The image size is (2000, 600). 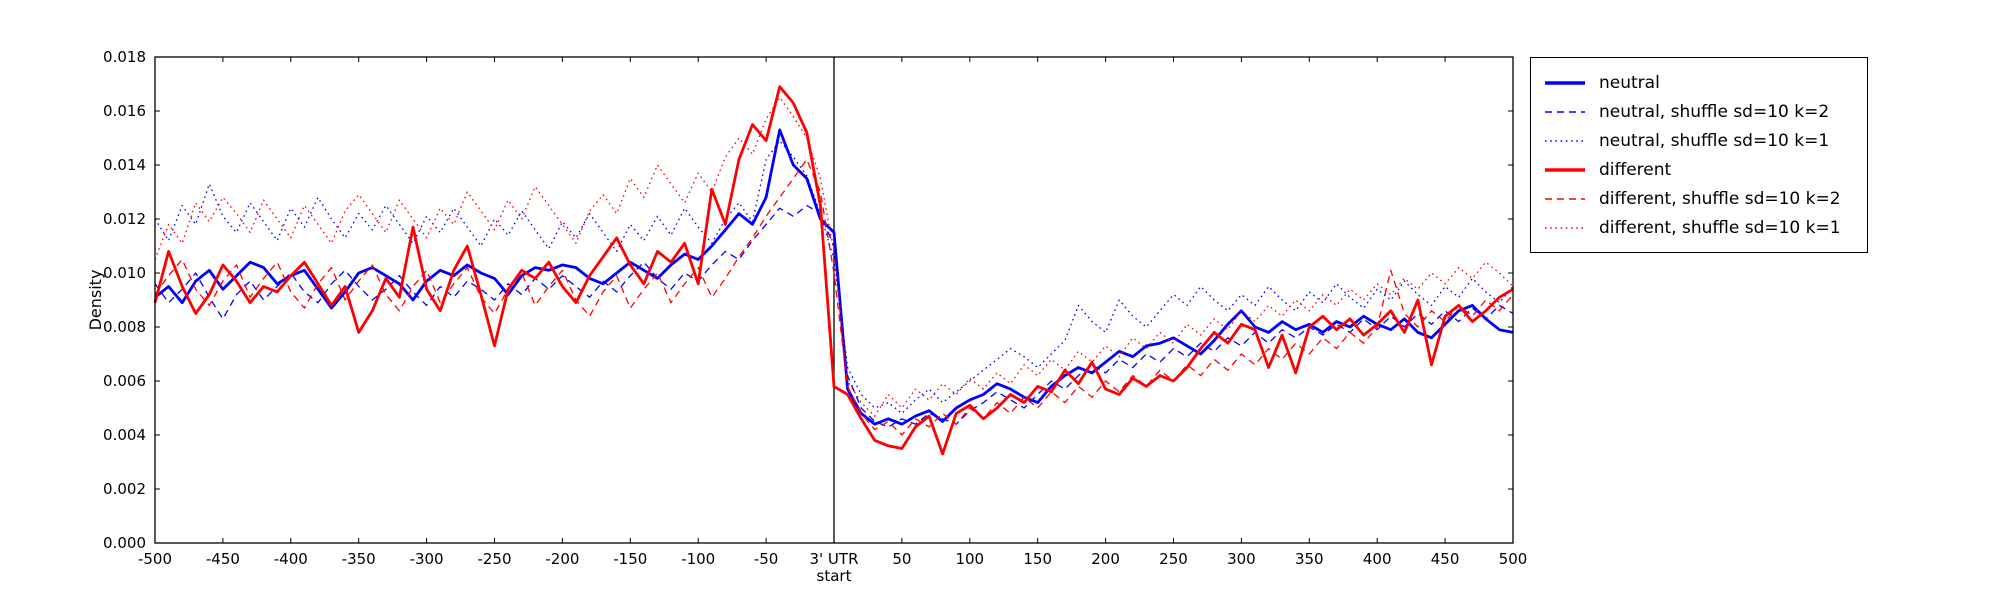 I want to click on x-tick-label: 250, so click(x=1173, y=559).